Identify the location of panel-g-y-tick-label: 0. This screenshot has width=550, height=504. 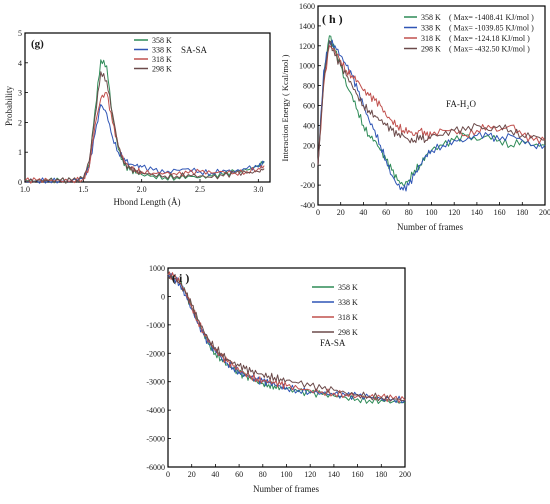
(20, 182).